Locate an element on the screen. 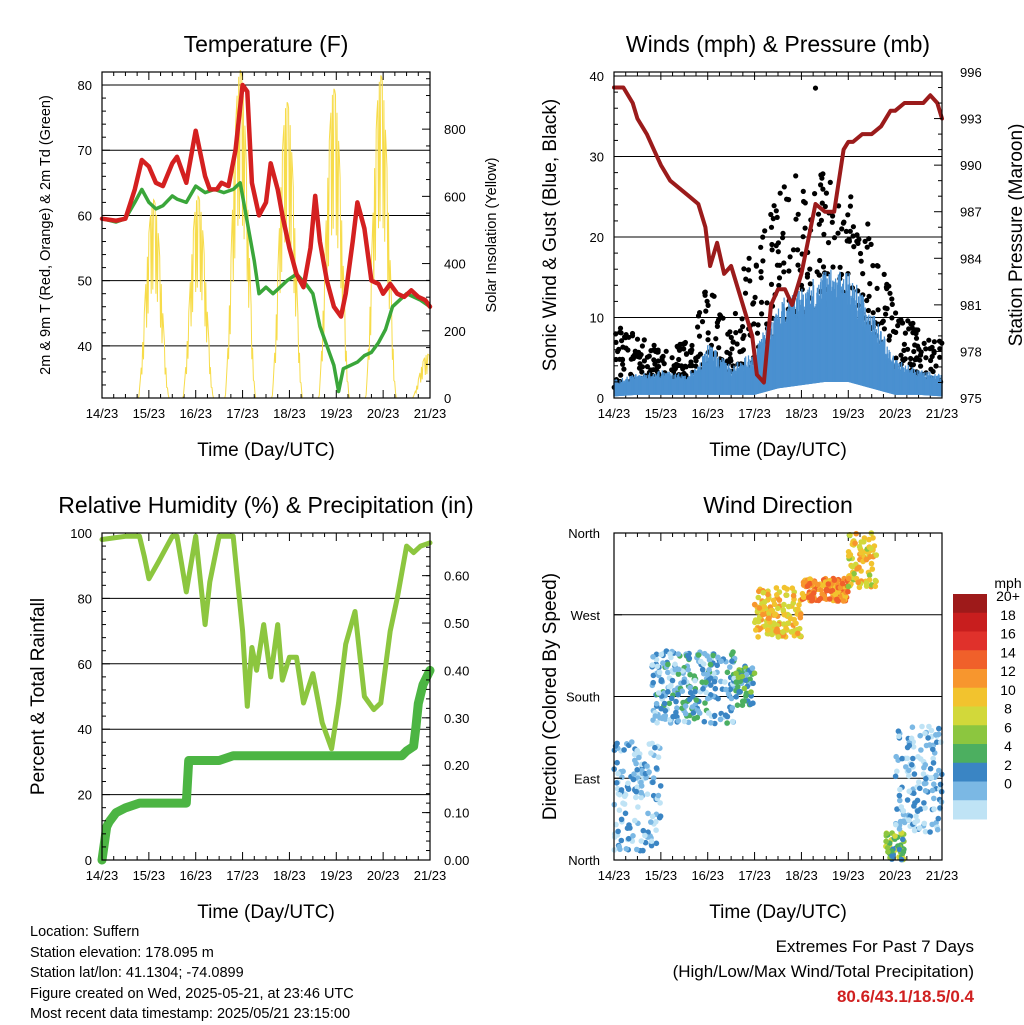 This screenshot has height=1025, width=1024. plot-border is located at coordinates (778, 235).